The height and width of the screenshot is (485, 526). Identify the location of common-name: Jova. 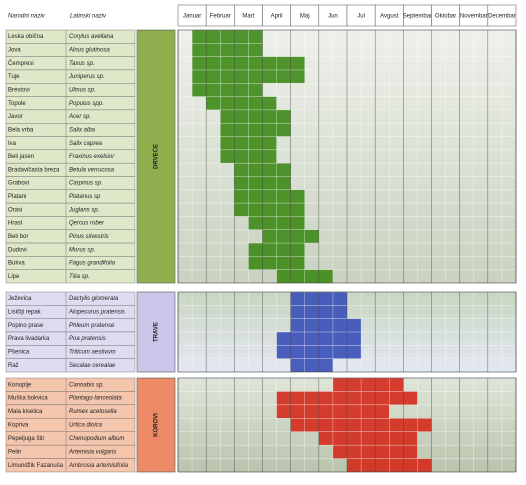
(14, 51).